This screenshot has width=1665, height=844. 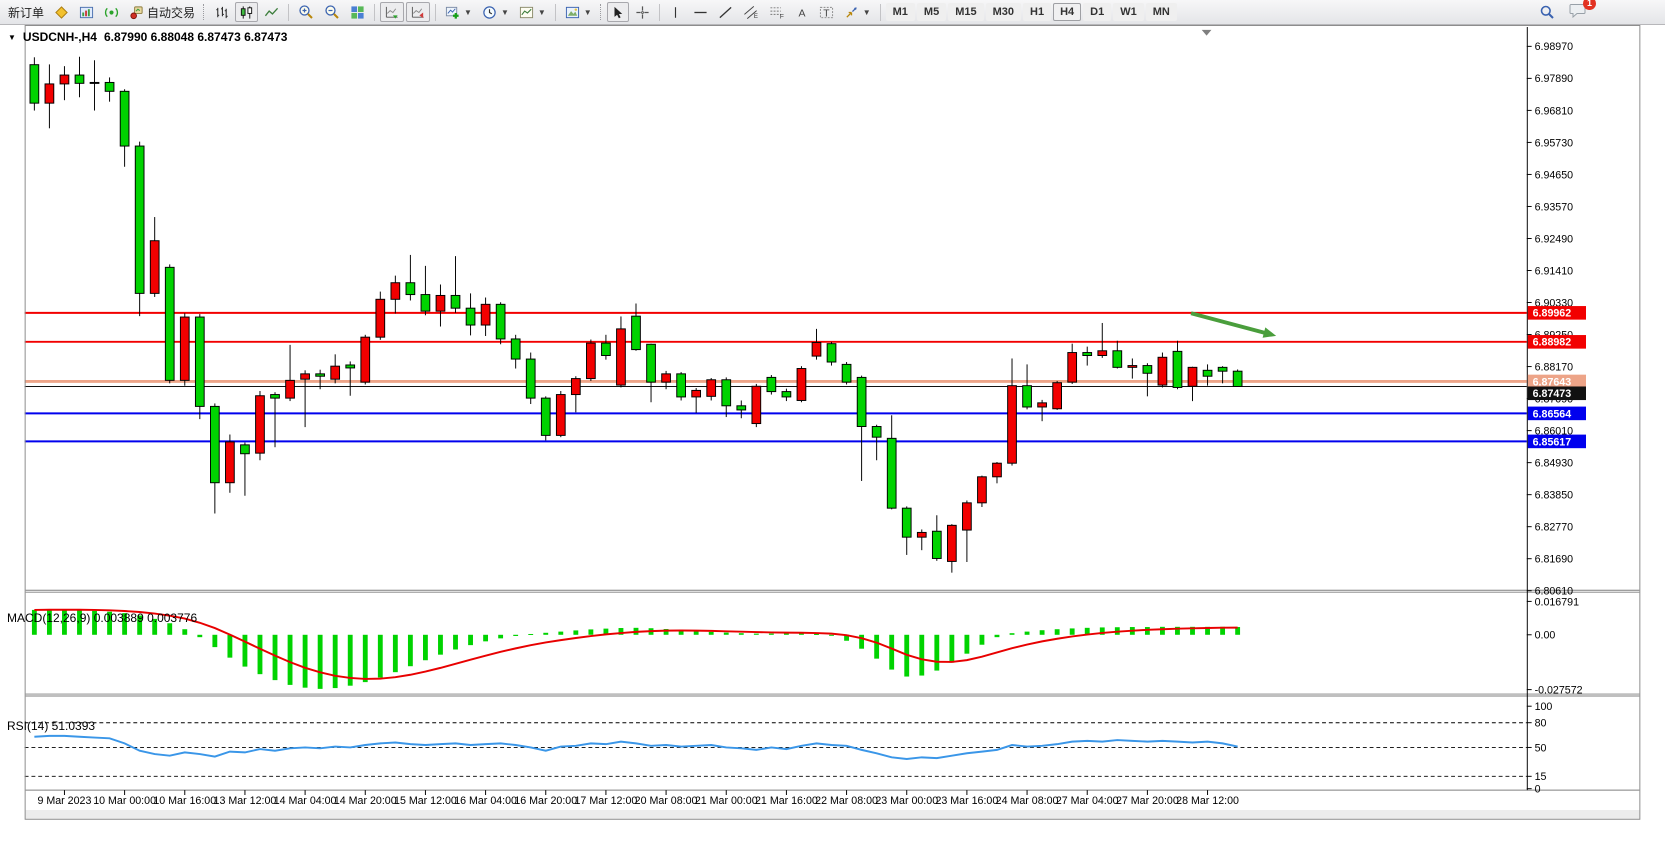 I want to click on cursor-tool-button, so click(x=617, y=12).